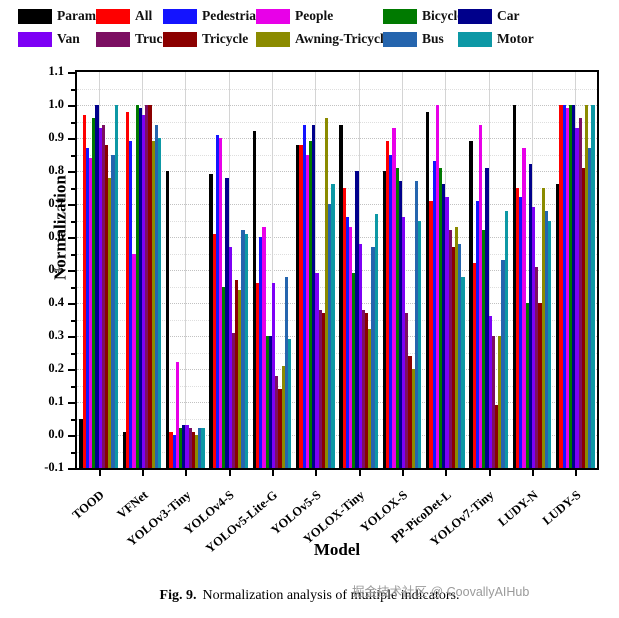 The width and height of the screenshot is (619, 618). I want to click on bar-yolov5-lite-g-all, so click(258, 375).